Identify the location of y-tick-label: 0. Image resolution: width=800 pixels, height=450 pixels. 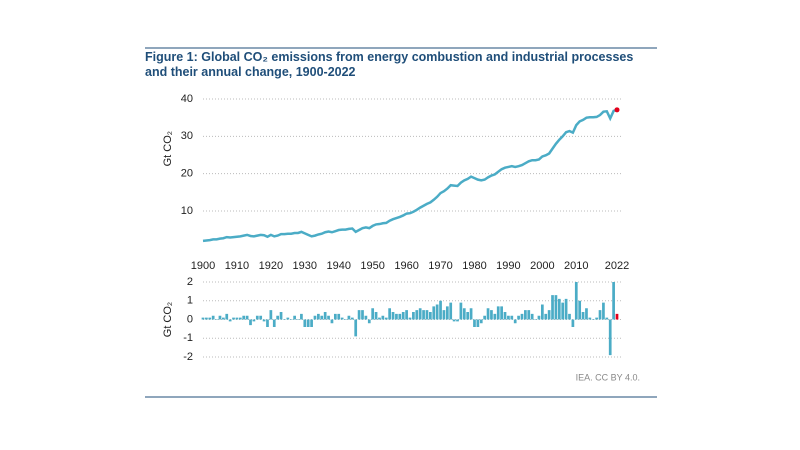
(190, 319).